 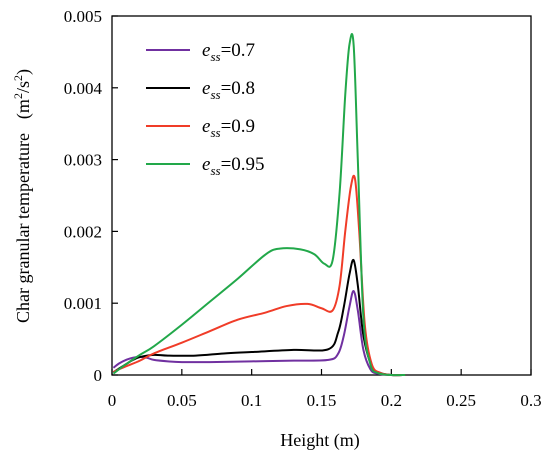 I want to click on y-tick-label: 0.003, so click(x=83, y=160).